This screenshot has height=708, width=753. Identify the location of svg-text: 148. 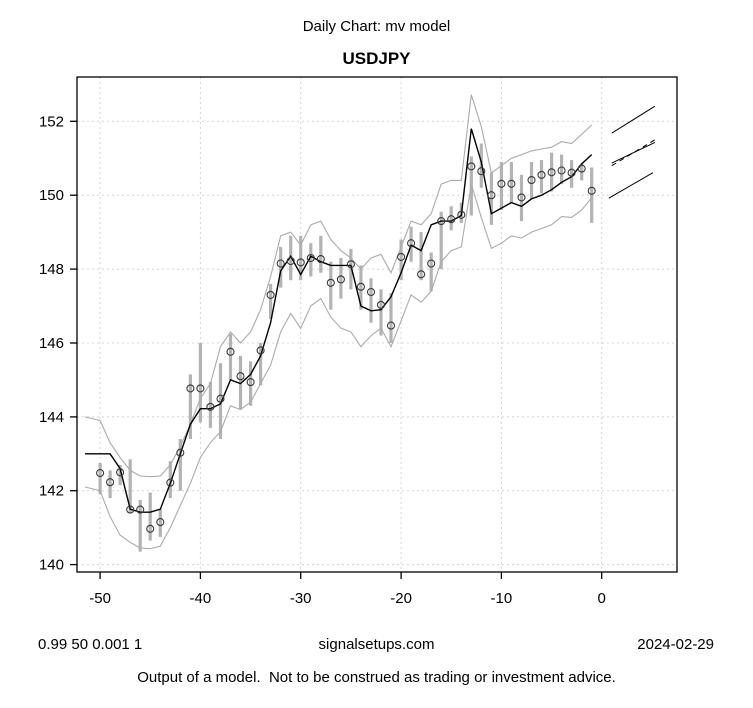
(51, 269).